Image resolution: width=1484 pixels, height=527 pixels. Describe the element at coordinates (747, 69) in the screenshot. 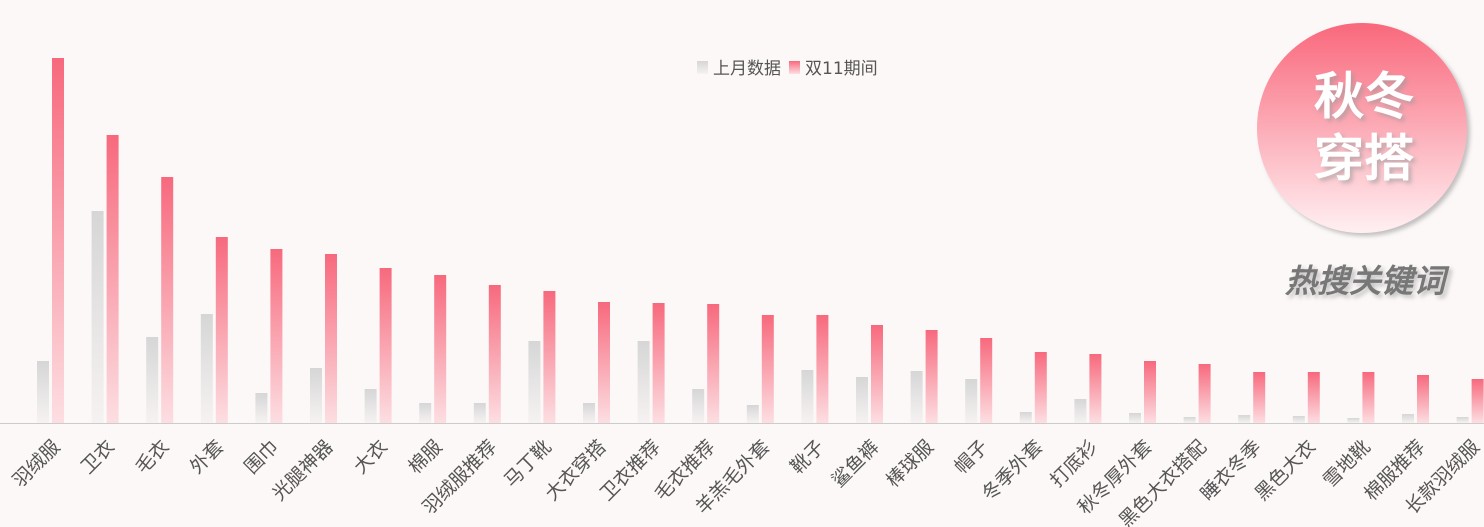

I see `legend-label: 上月数据` at that location.